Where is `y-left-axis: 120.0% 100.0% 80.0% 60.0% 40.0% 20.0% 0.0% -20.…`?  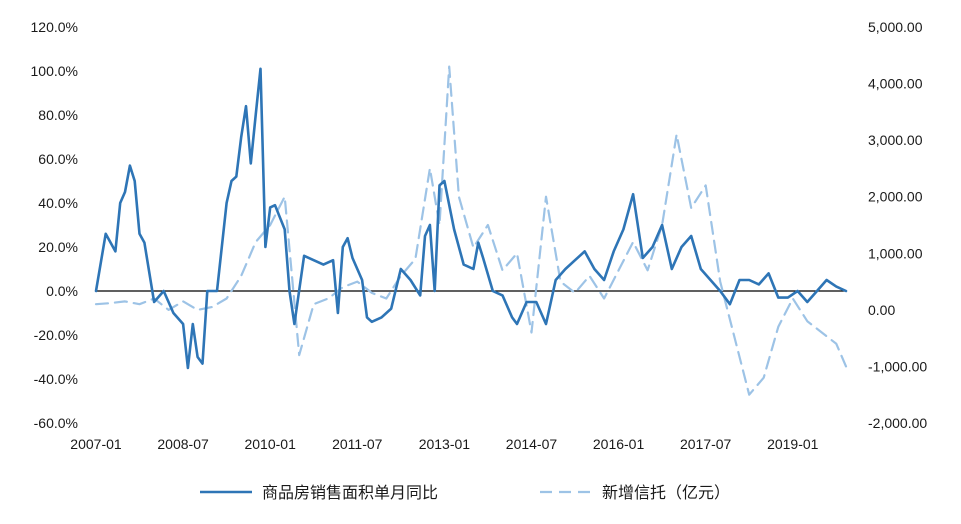 y-left-axis: 120.0% 100.0% 80.0% 60.0% 40.0% 20.0% 0.0% -20.… is located at coordinates (54, 225).